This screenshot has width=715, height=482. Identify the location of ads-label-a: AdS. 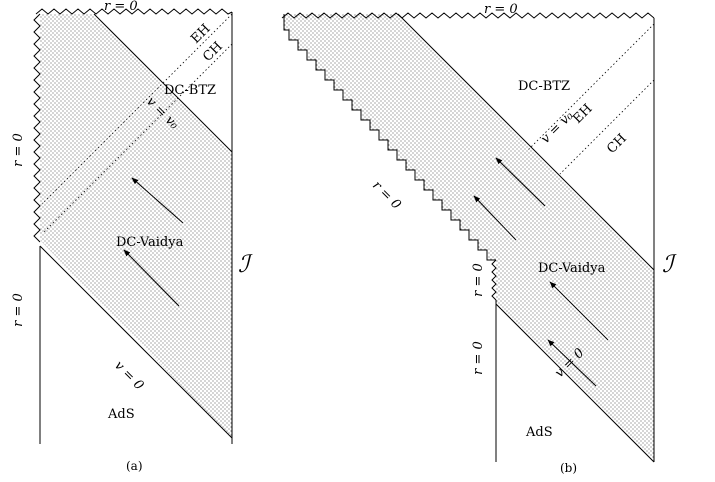
(121, 414).